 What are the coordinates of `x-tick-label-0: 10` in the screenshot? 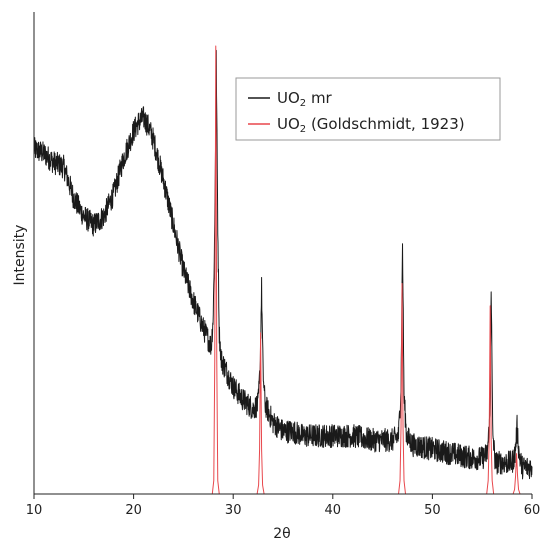 It's located at (34, 510).